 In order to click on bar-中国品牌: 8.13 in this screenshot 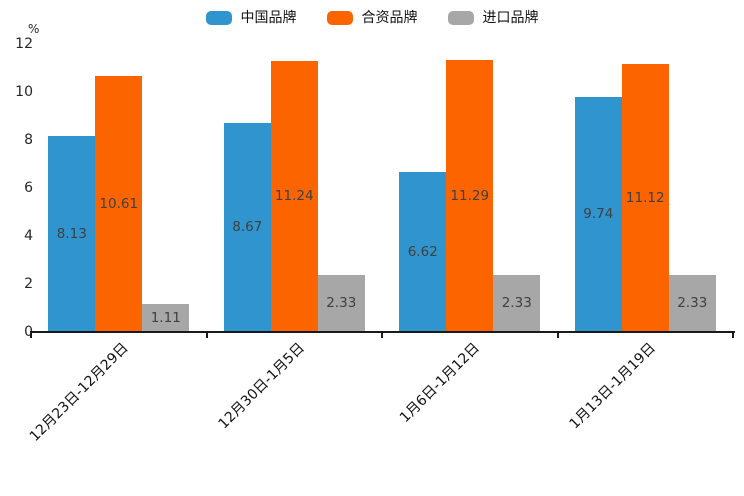, I will do `click(72, 233)`.